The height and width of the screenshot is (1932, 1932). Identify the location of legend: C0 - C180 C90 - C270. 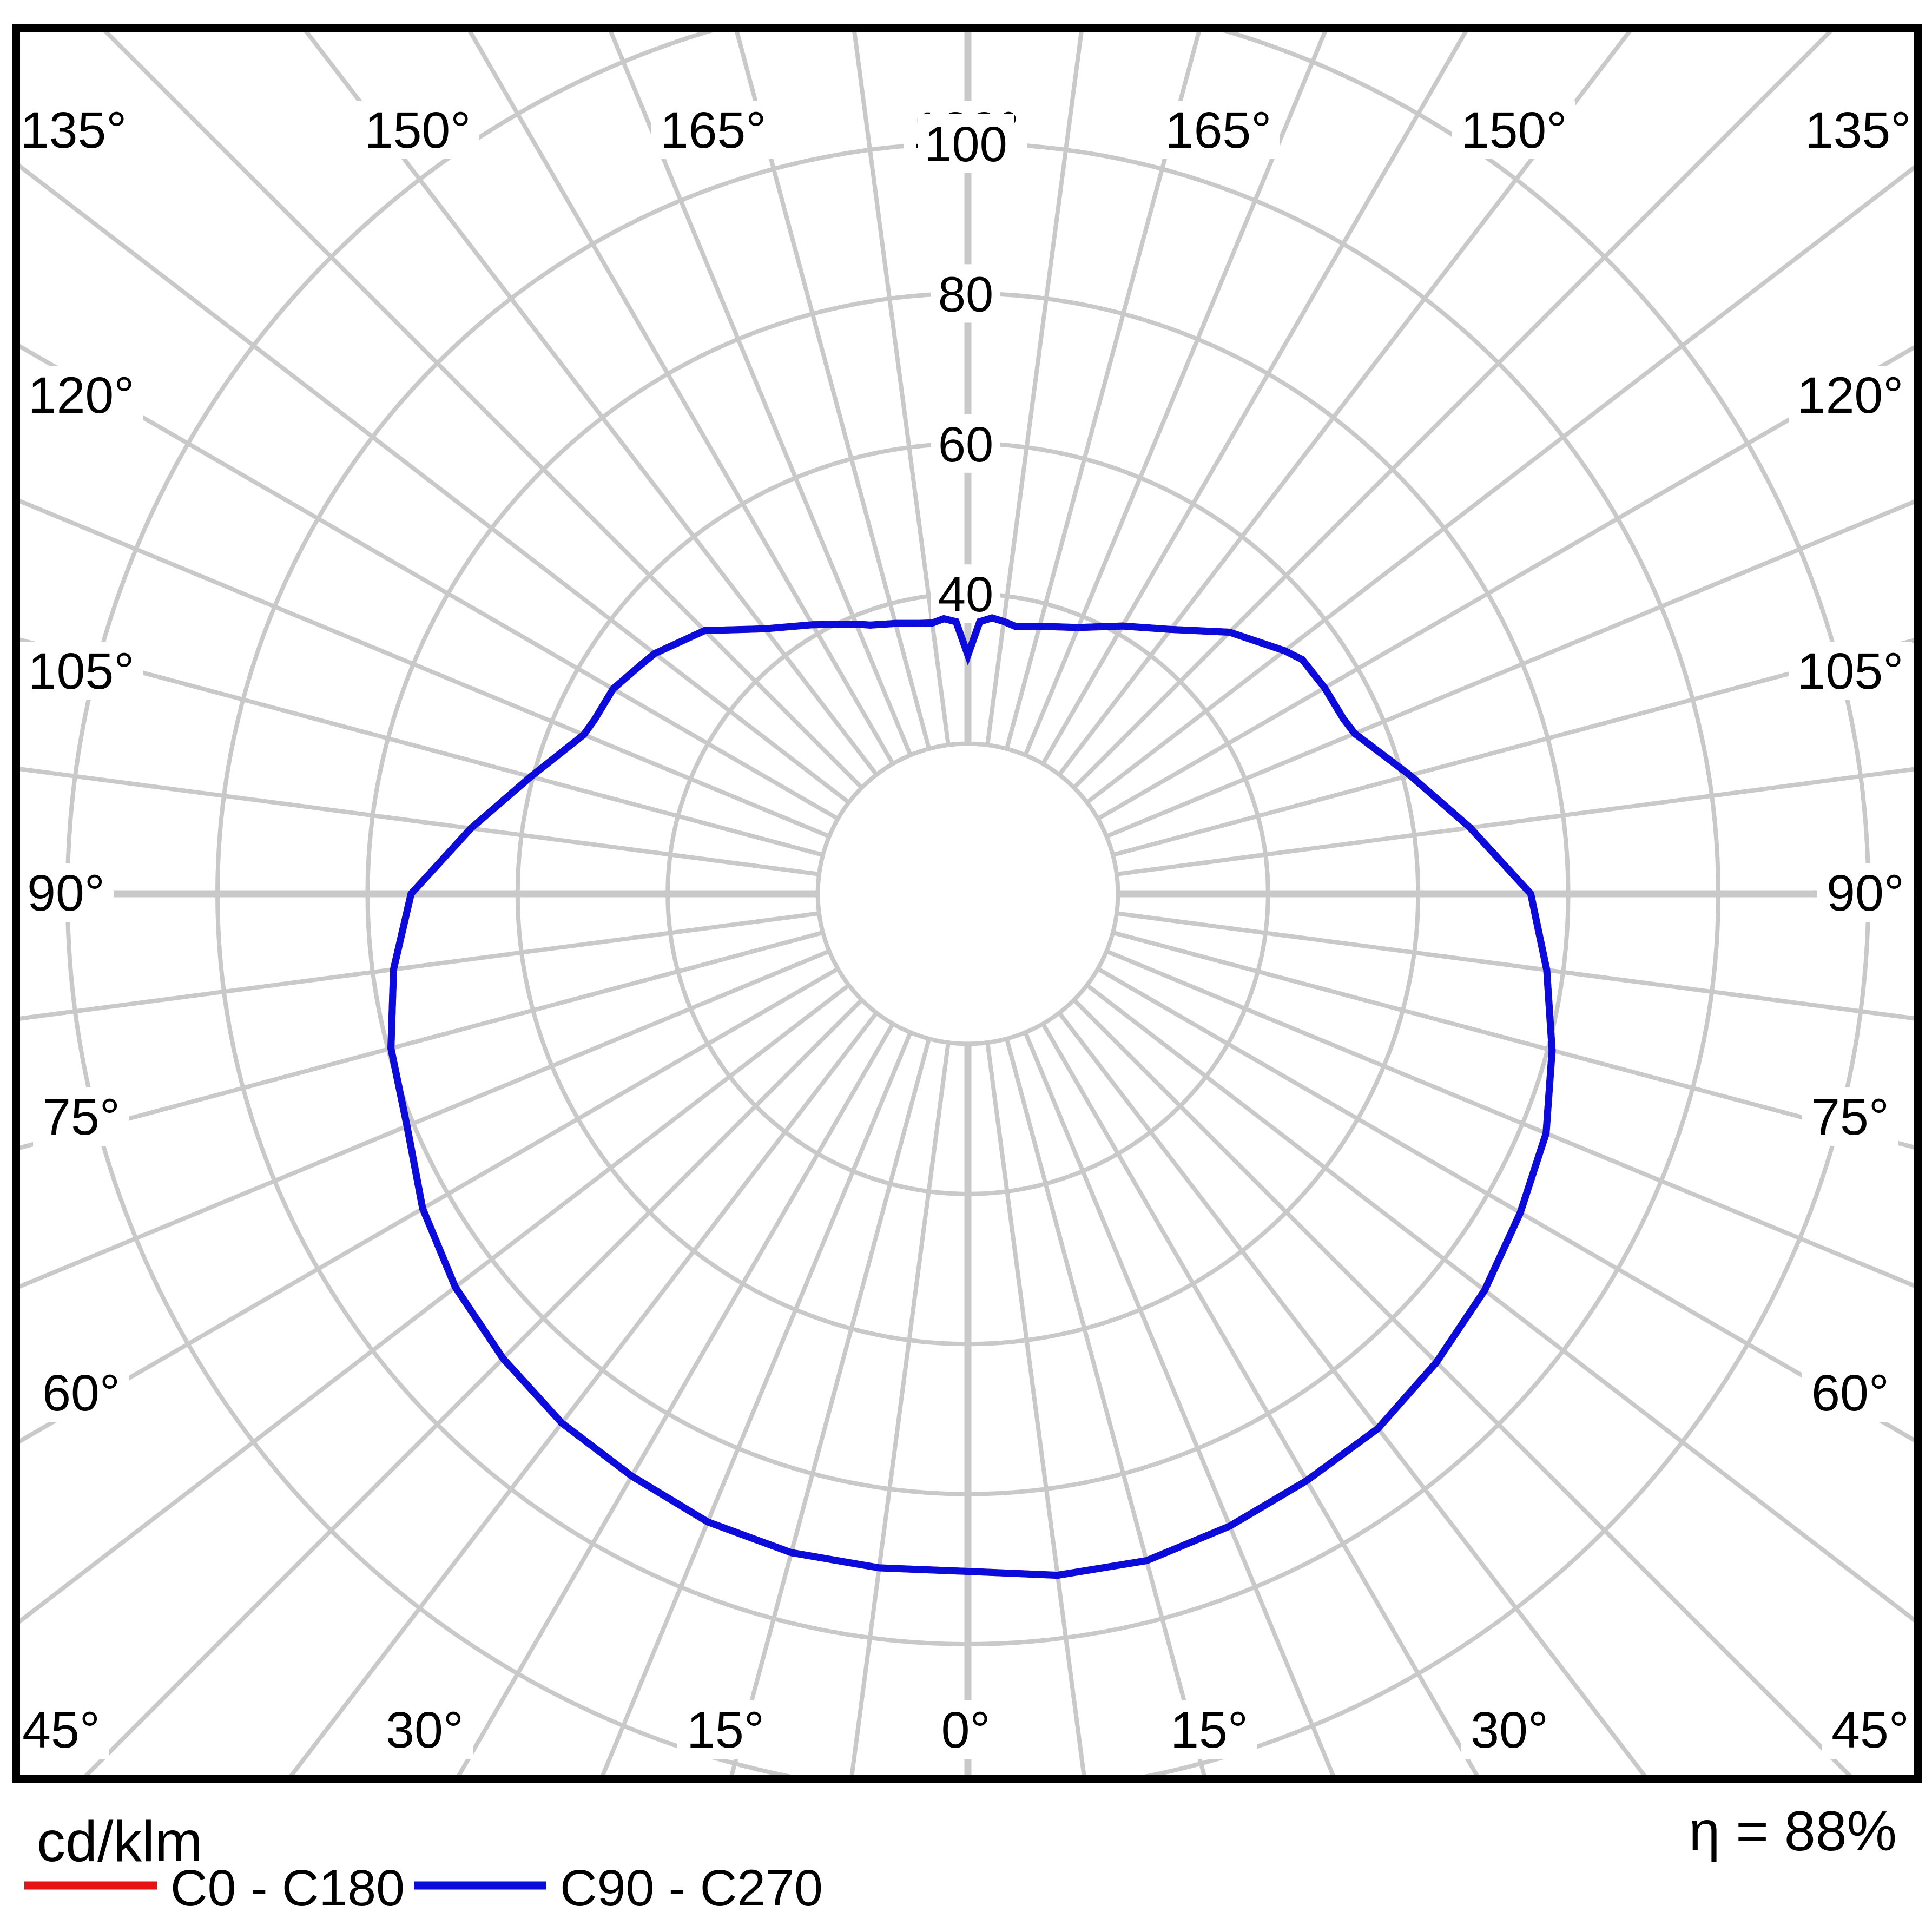
(423, 1888).